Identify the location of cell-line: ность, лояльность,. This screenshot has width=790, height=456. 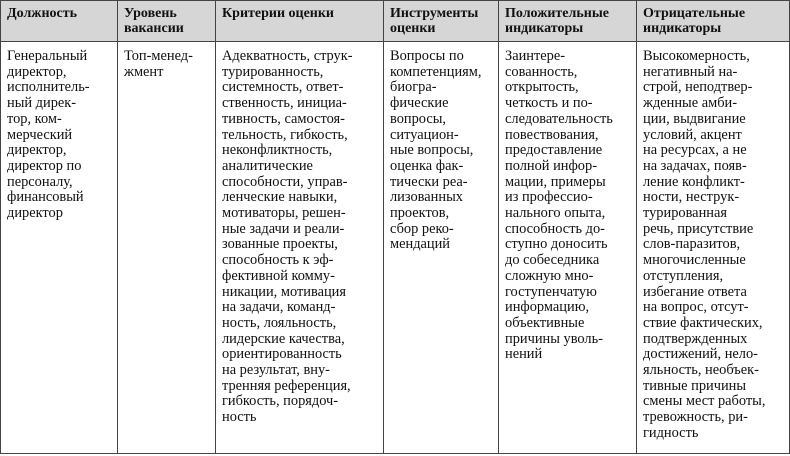
(279, 322).